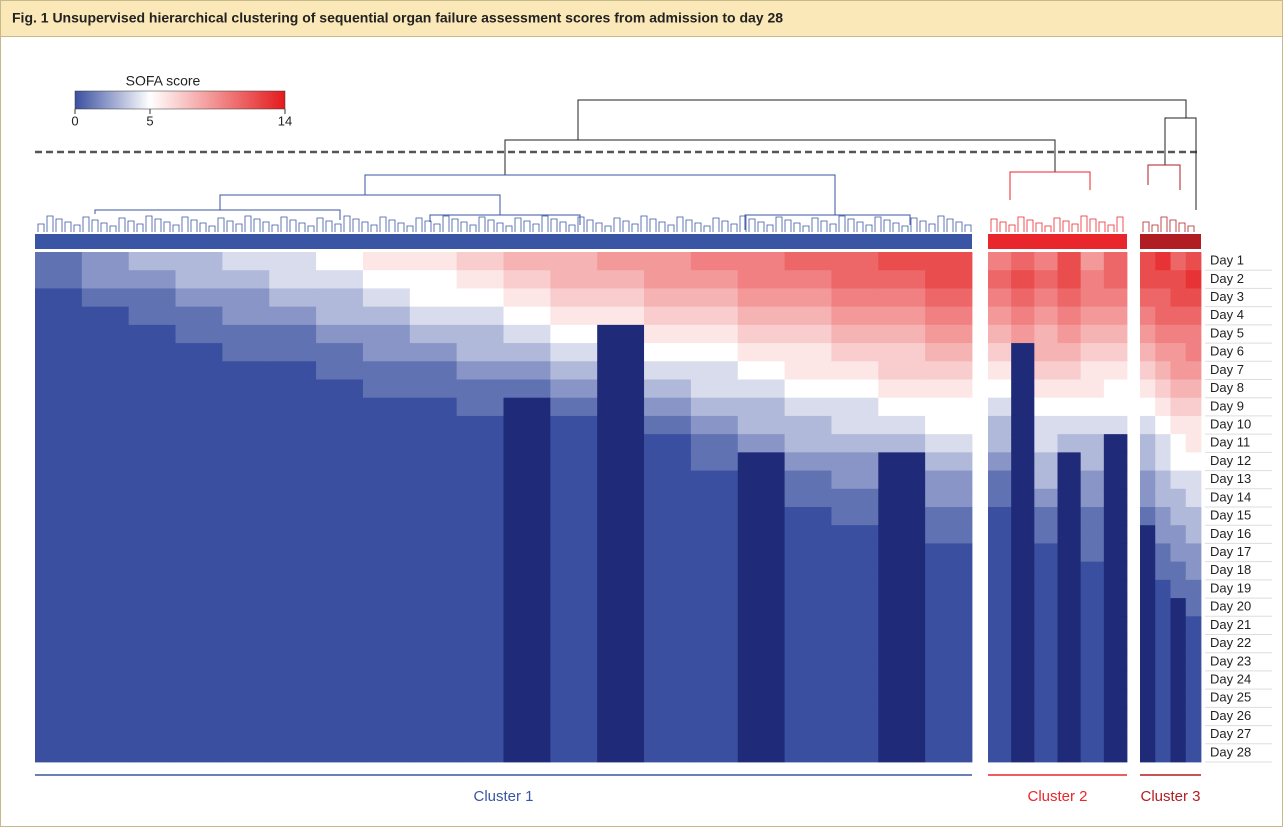 The width and height of the screenshot is (1283, 832). What do you see at coordinates (1227, 278) in the screenshot?
I see `row-label: Day 2` at bounding box center [1227, 278].